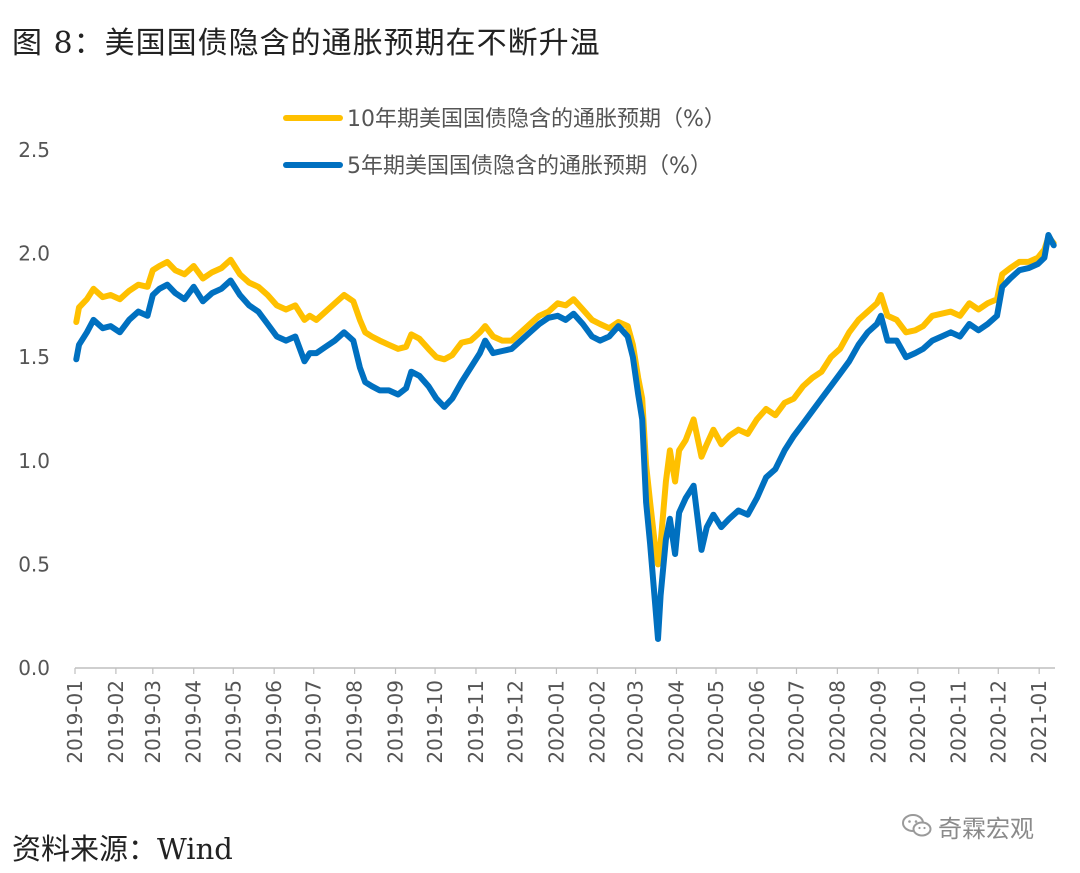 This screenshot has height=873, width=1080. Describe the element at coordinates (796, 722) in the screenshot. I see `x-tick-label: 2020-07` at that location.